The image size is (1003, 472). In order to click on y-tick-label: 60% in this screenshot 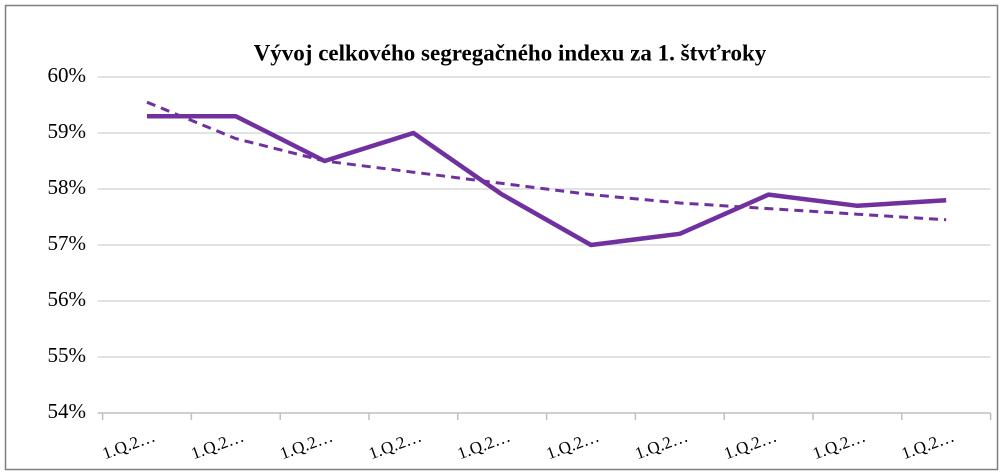, I will do `click(67, 75)`.